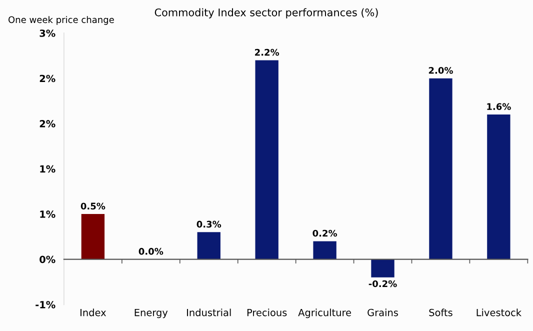  What do you see at coordinates (93, 206) in the screenshot?
I see `data-label: 0.5%` at bounding box center [93, 206].